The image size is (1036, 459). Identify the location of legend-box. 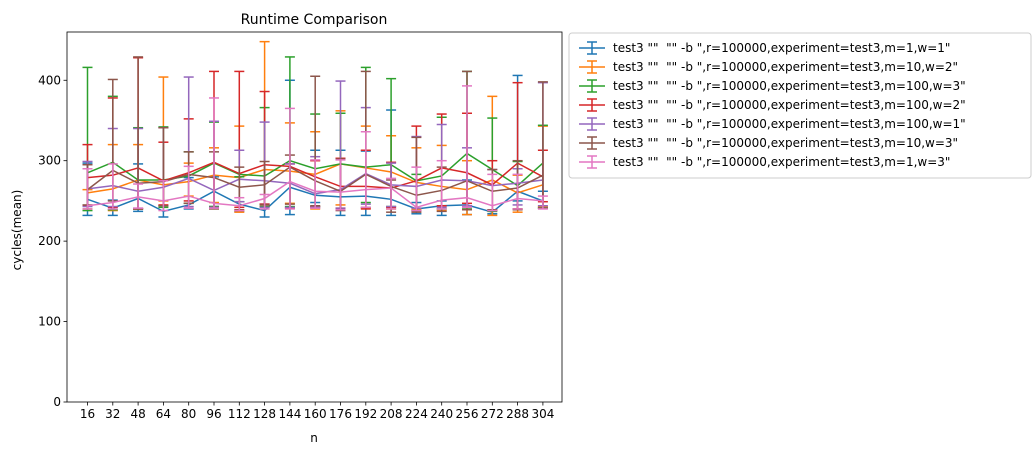
(800, 105).